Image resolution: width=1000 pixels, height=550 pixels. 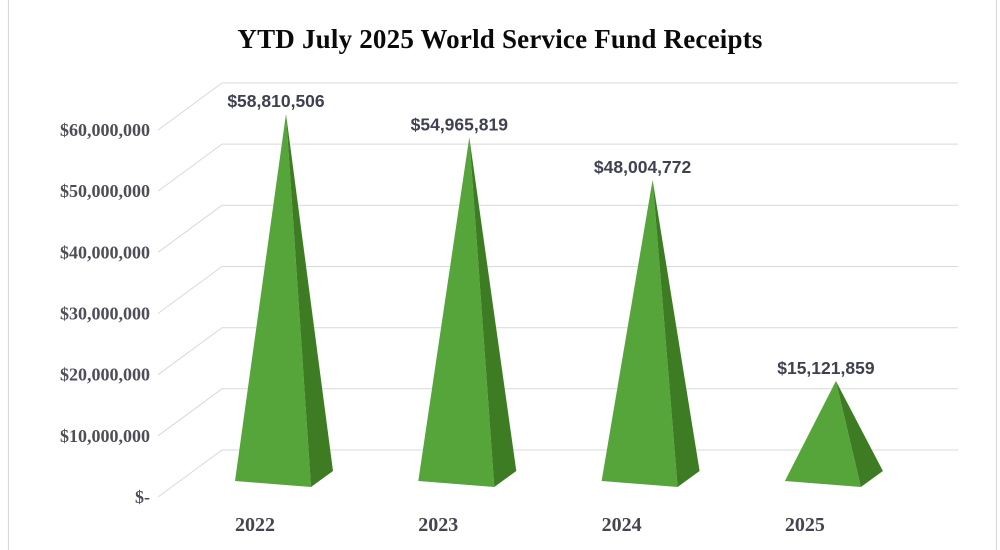 What do you see at coordinates (643, 167) in the screenshot?
I see `data-label-2024: $48,004,772` at bounding box center [643, 167].